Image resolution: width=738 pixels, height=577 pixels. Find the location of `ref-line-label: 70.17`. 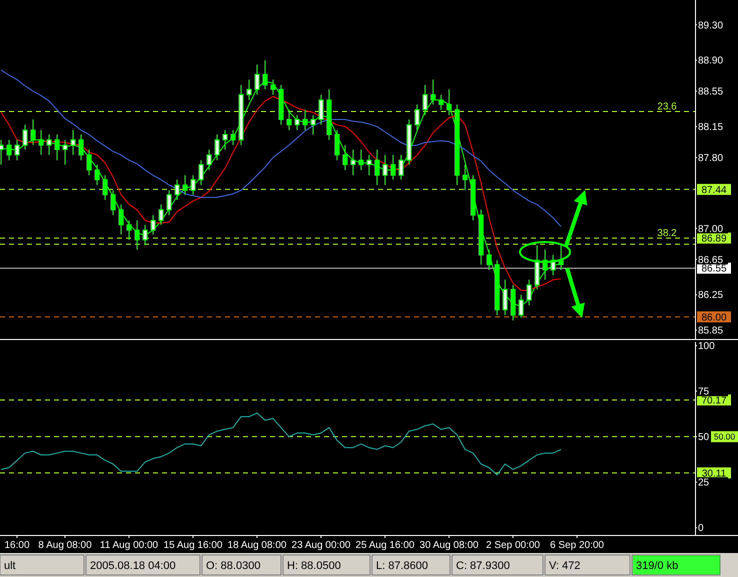

ref-line-label: 70.17 is located at coordinates (714, 400).